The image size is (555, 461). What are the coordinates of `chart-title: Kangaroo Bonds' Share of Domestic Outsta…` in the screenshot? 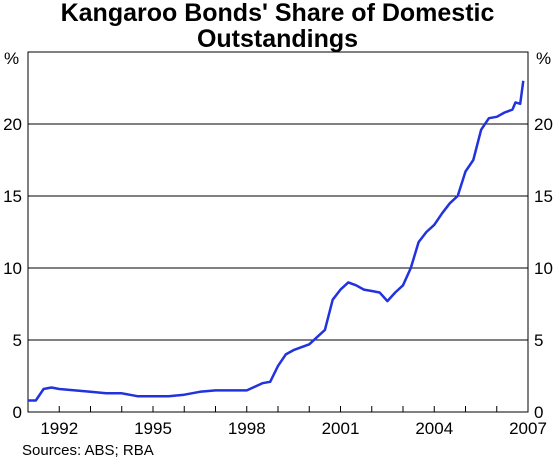 It's located at (277, 26).